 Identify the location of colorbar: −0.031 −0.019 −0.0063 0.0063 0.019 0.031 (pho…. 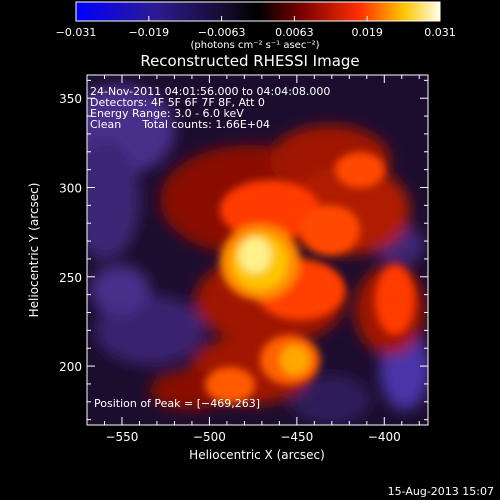
(256, 26).